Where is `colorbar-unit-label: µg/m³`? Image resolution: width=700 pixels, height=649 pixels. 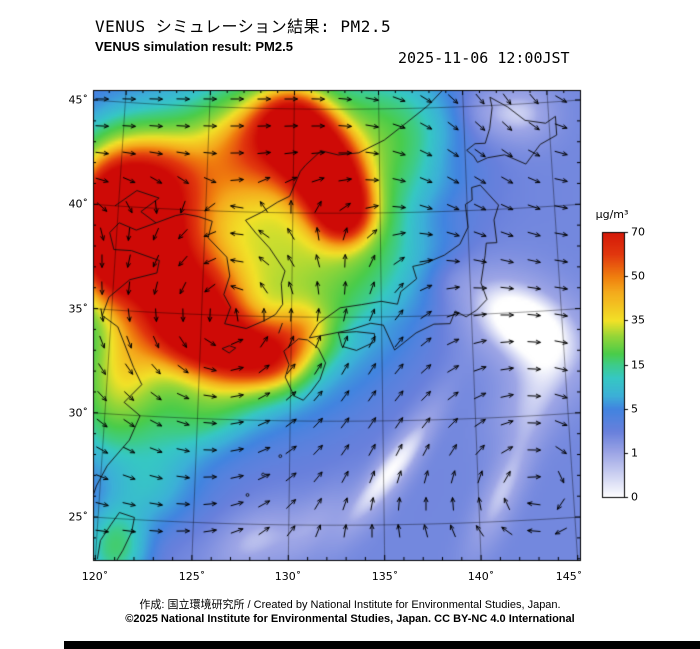 colorbar-unit-label: µg/m³ is located at coordinates (612, 214).